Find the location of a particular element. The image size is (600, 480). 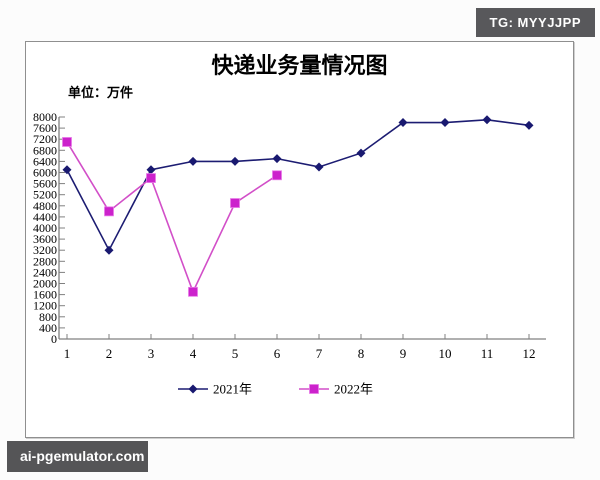

legend-label: 2021年 is located at coordinates (232, 389).